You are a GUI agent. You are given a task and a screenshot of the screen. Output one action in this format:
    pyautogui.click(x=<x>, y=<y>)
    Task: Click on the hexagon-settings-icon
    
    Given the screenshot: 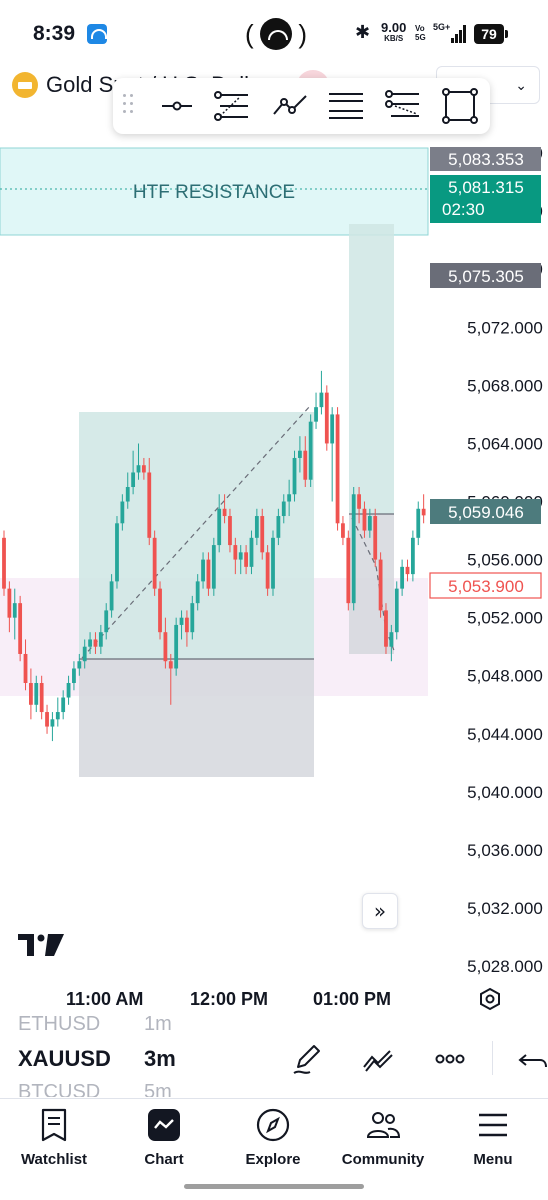 What is the action you would take?
    pyautogui.click(x=490, y=999)
    